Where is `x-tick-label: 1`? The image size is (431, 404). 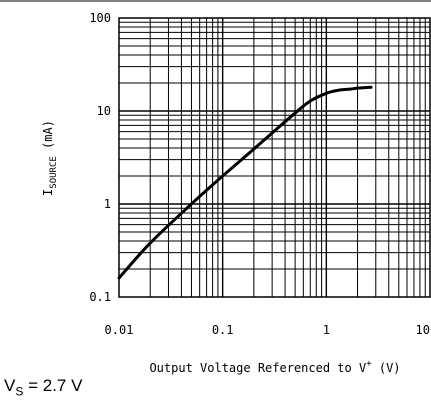 x-tick-label: 1 is located at coordinates (326, 330).